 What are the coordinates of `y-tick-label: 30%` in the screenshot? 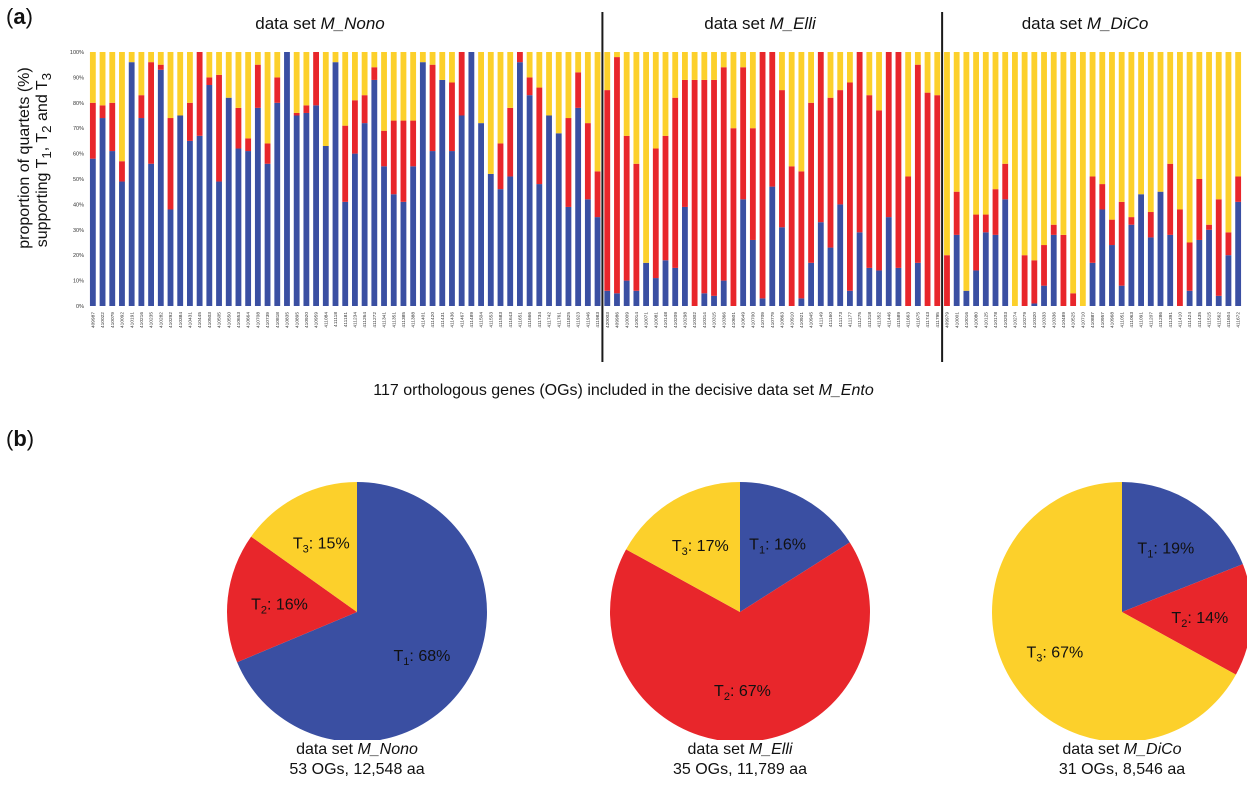 It's located at (78, 231).